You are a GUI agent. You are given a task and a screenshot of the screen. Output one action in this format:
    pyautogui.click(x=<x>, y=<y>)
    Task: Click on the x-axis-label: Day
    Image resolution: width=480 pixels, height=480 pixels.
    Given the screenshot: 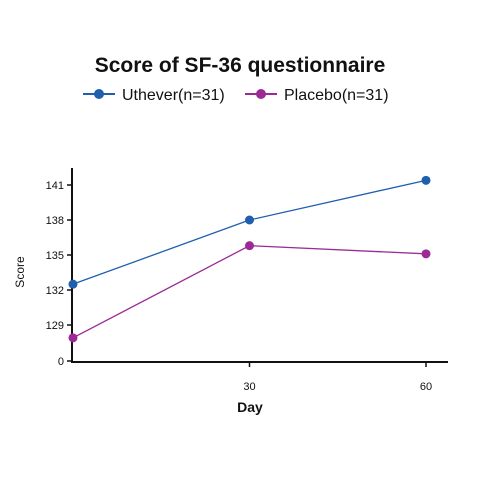 What is the action you would take?
    pyautogui.click(x=250, y=407)
    